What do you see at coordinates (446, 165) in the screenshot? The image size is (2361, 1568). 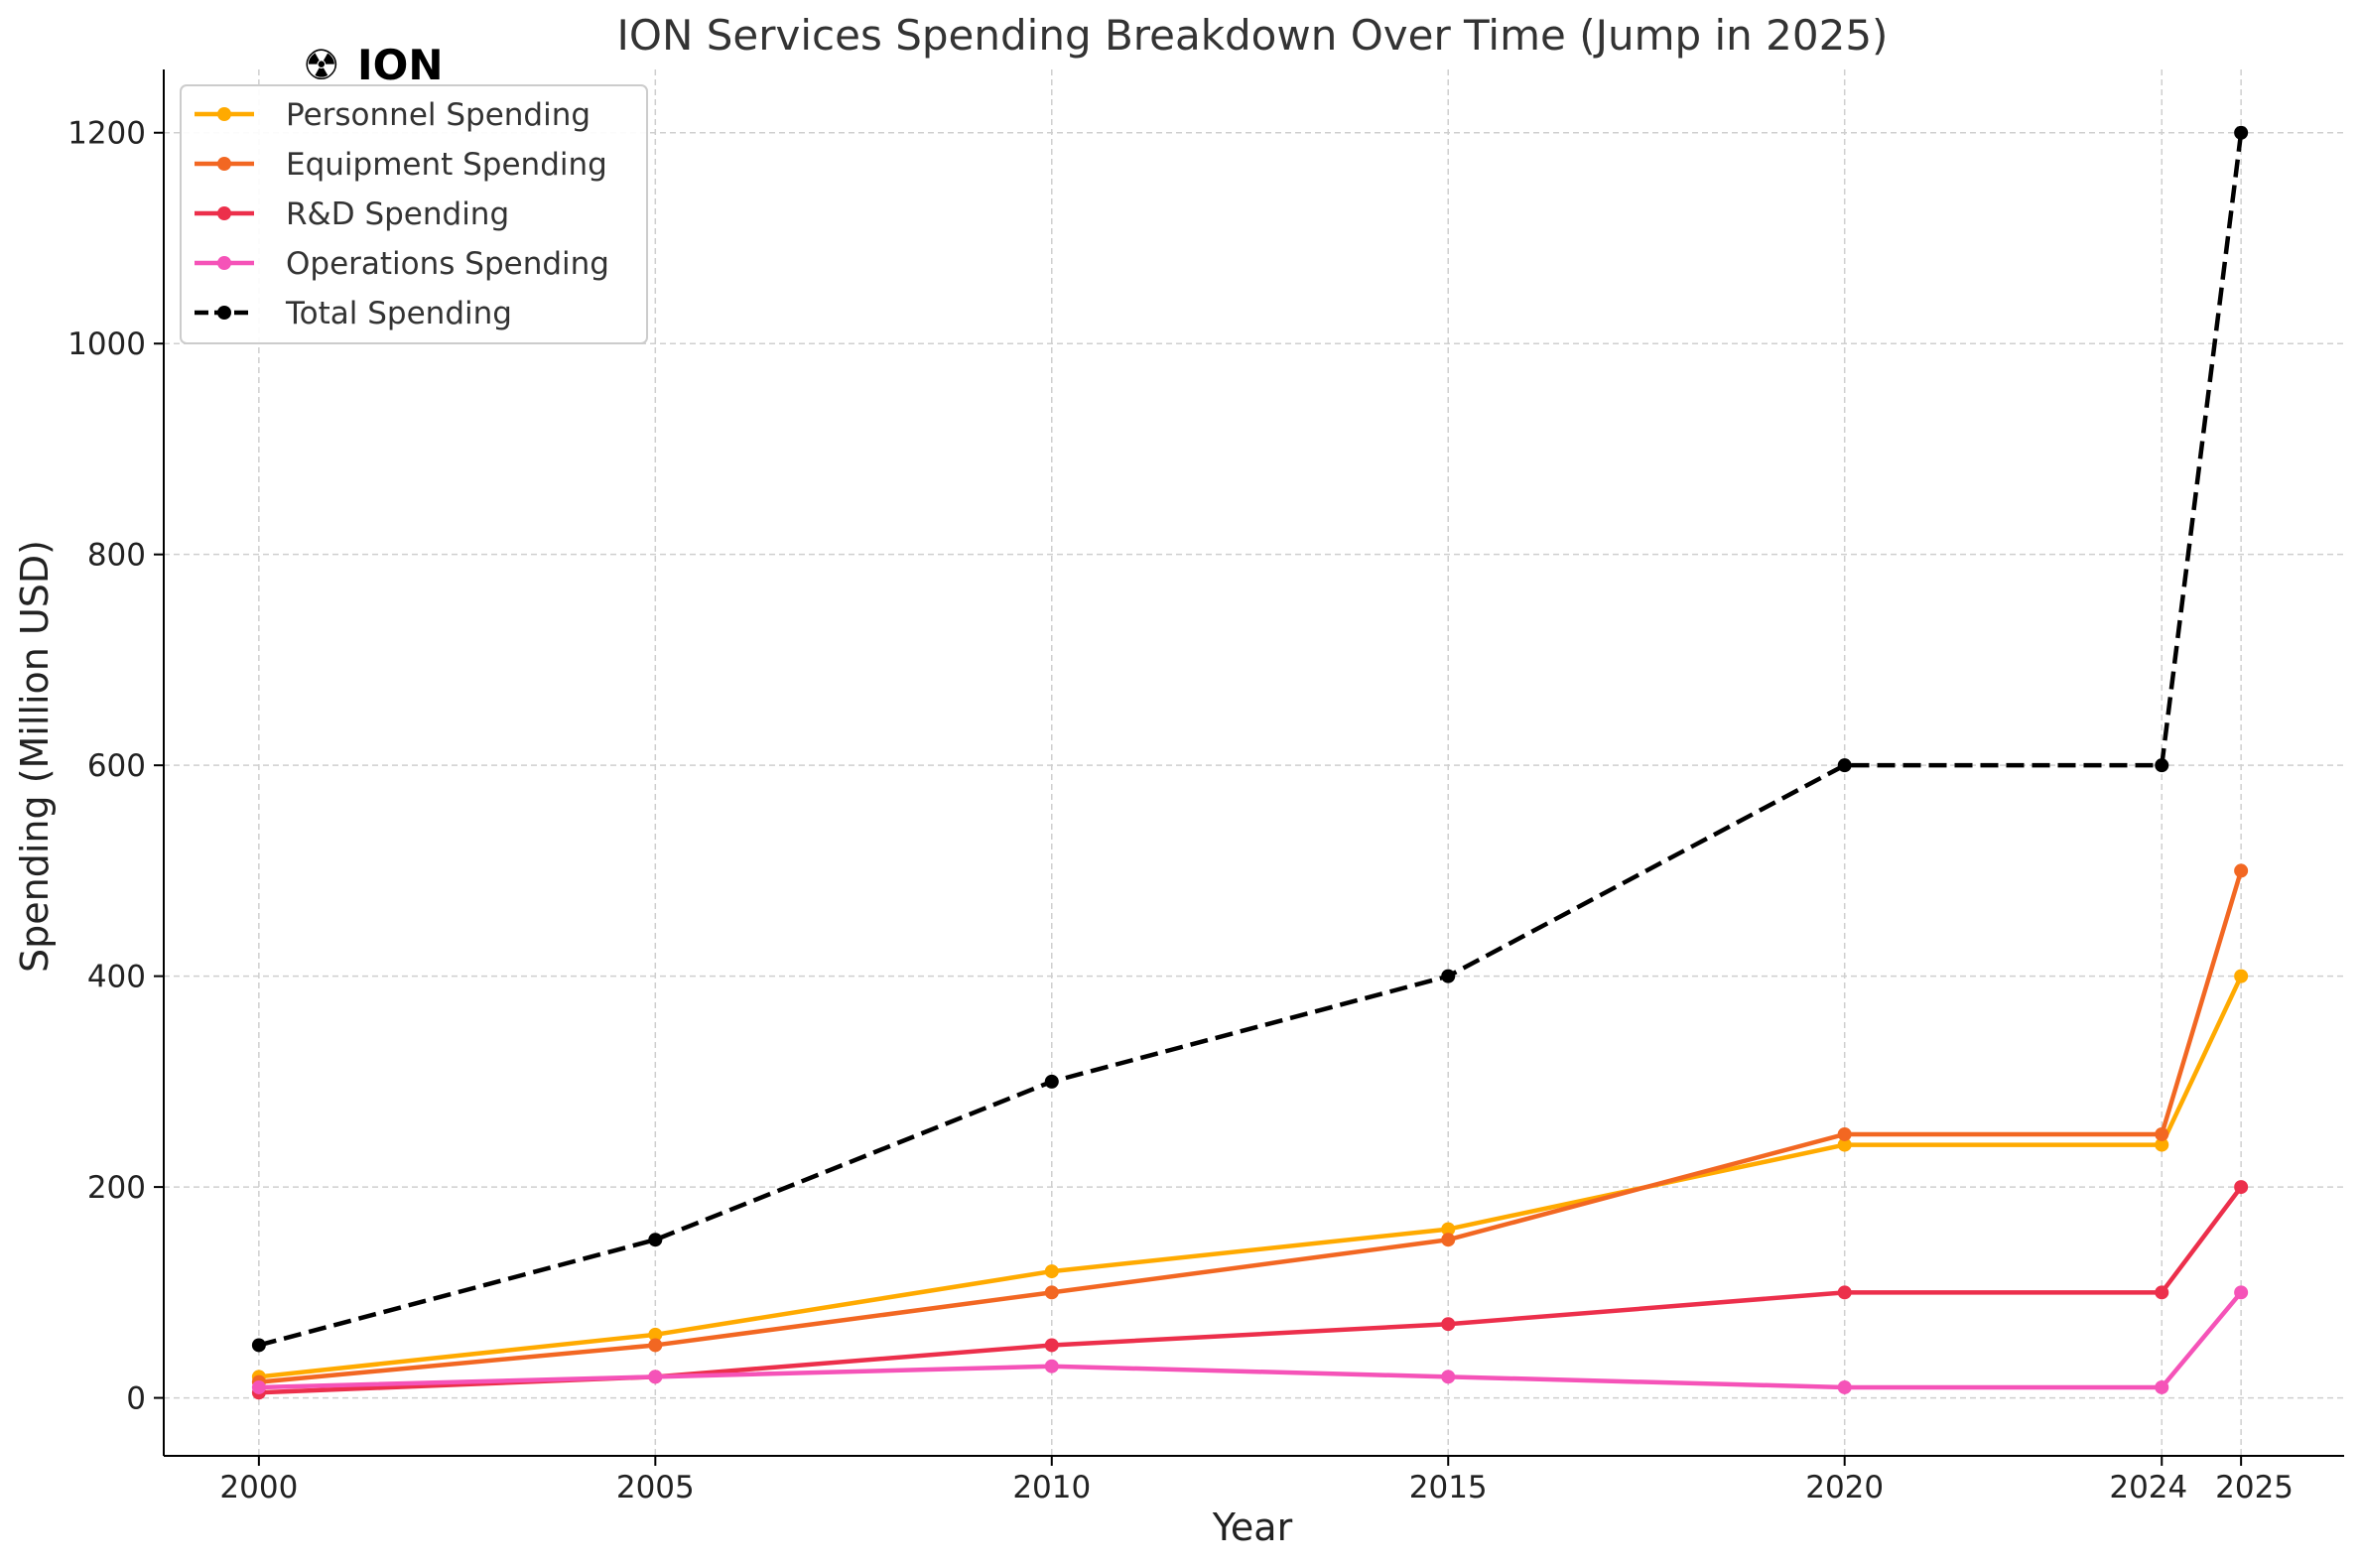 I see `legend-label: Equipment Spending` at bounding box center [446, 165].